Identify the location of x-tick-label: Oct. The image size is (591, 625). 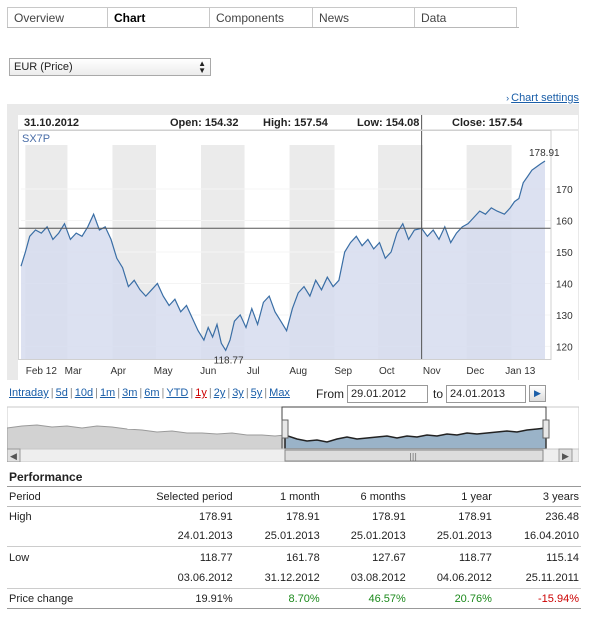
(387, 371).